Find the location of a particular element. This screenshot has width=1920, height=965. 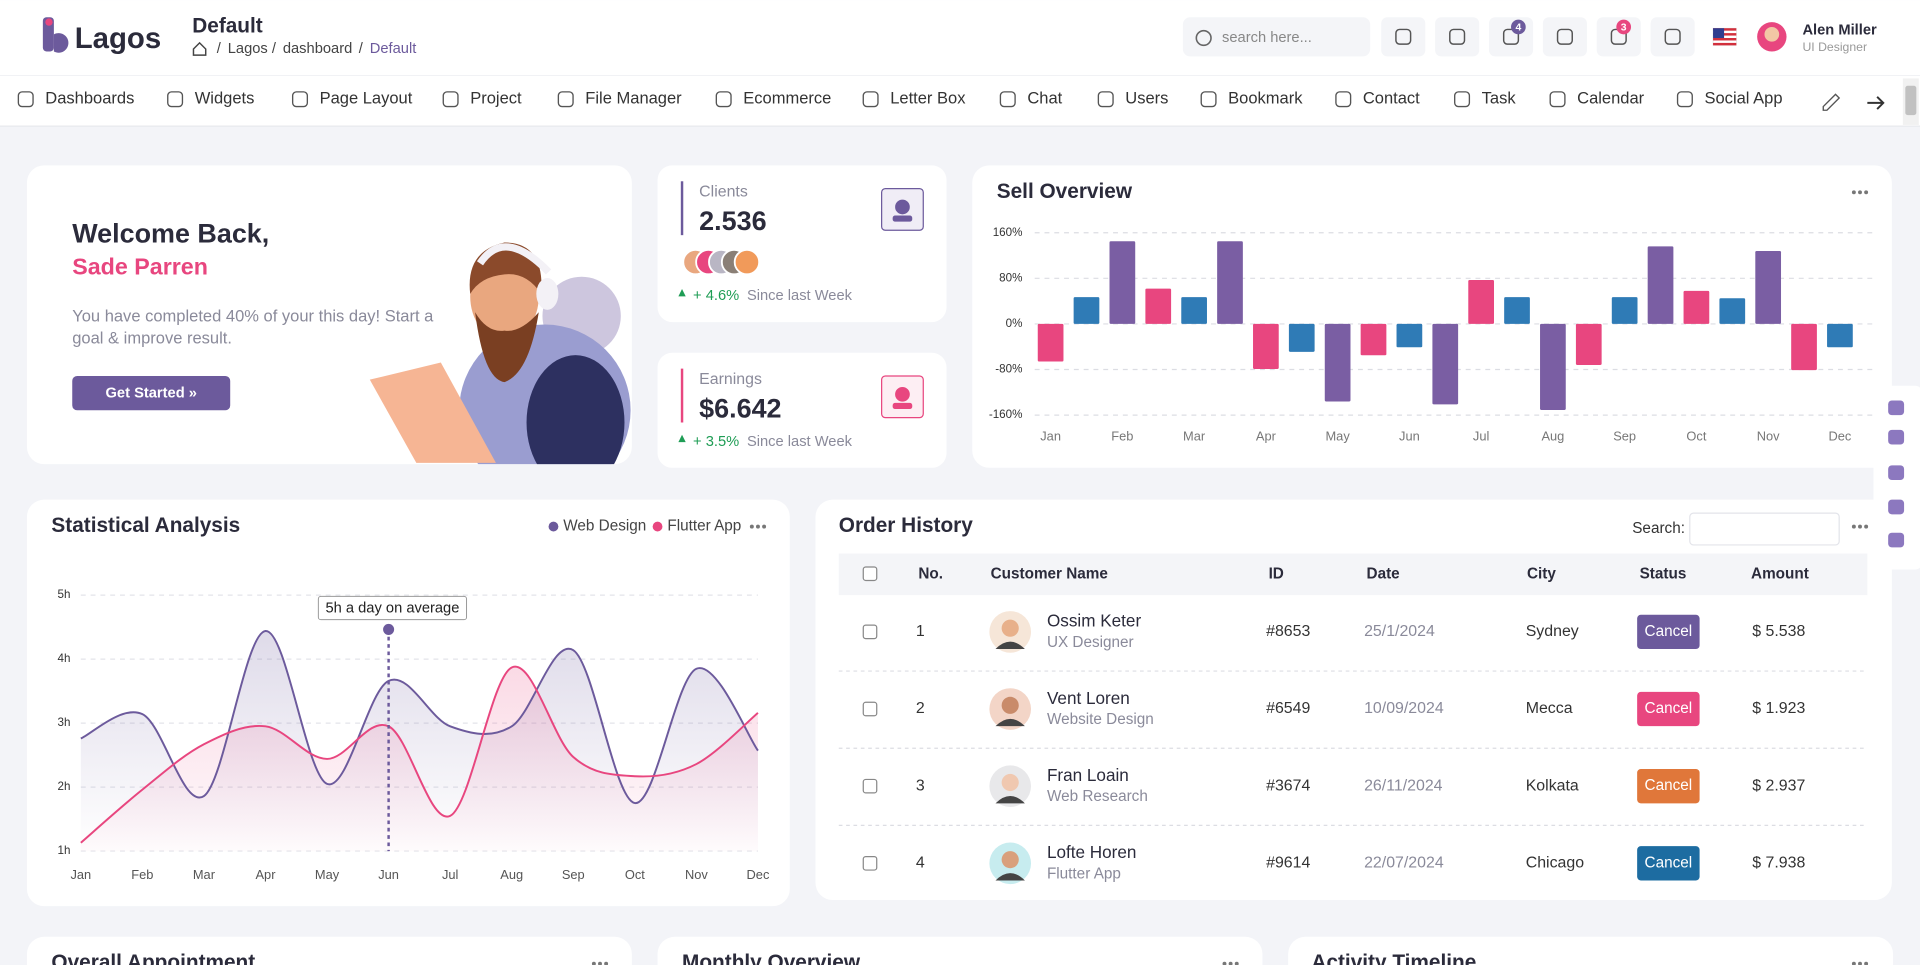

order-date: 26/11/2024 is located at coordinates (1403, 785).